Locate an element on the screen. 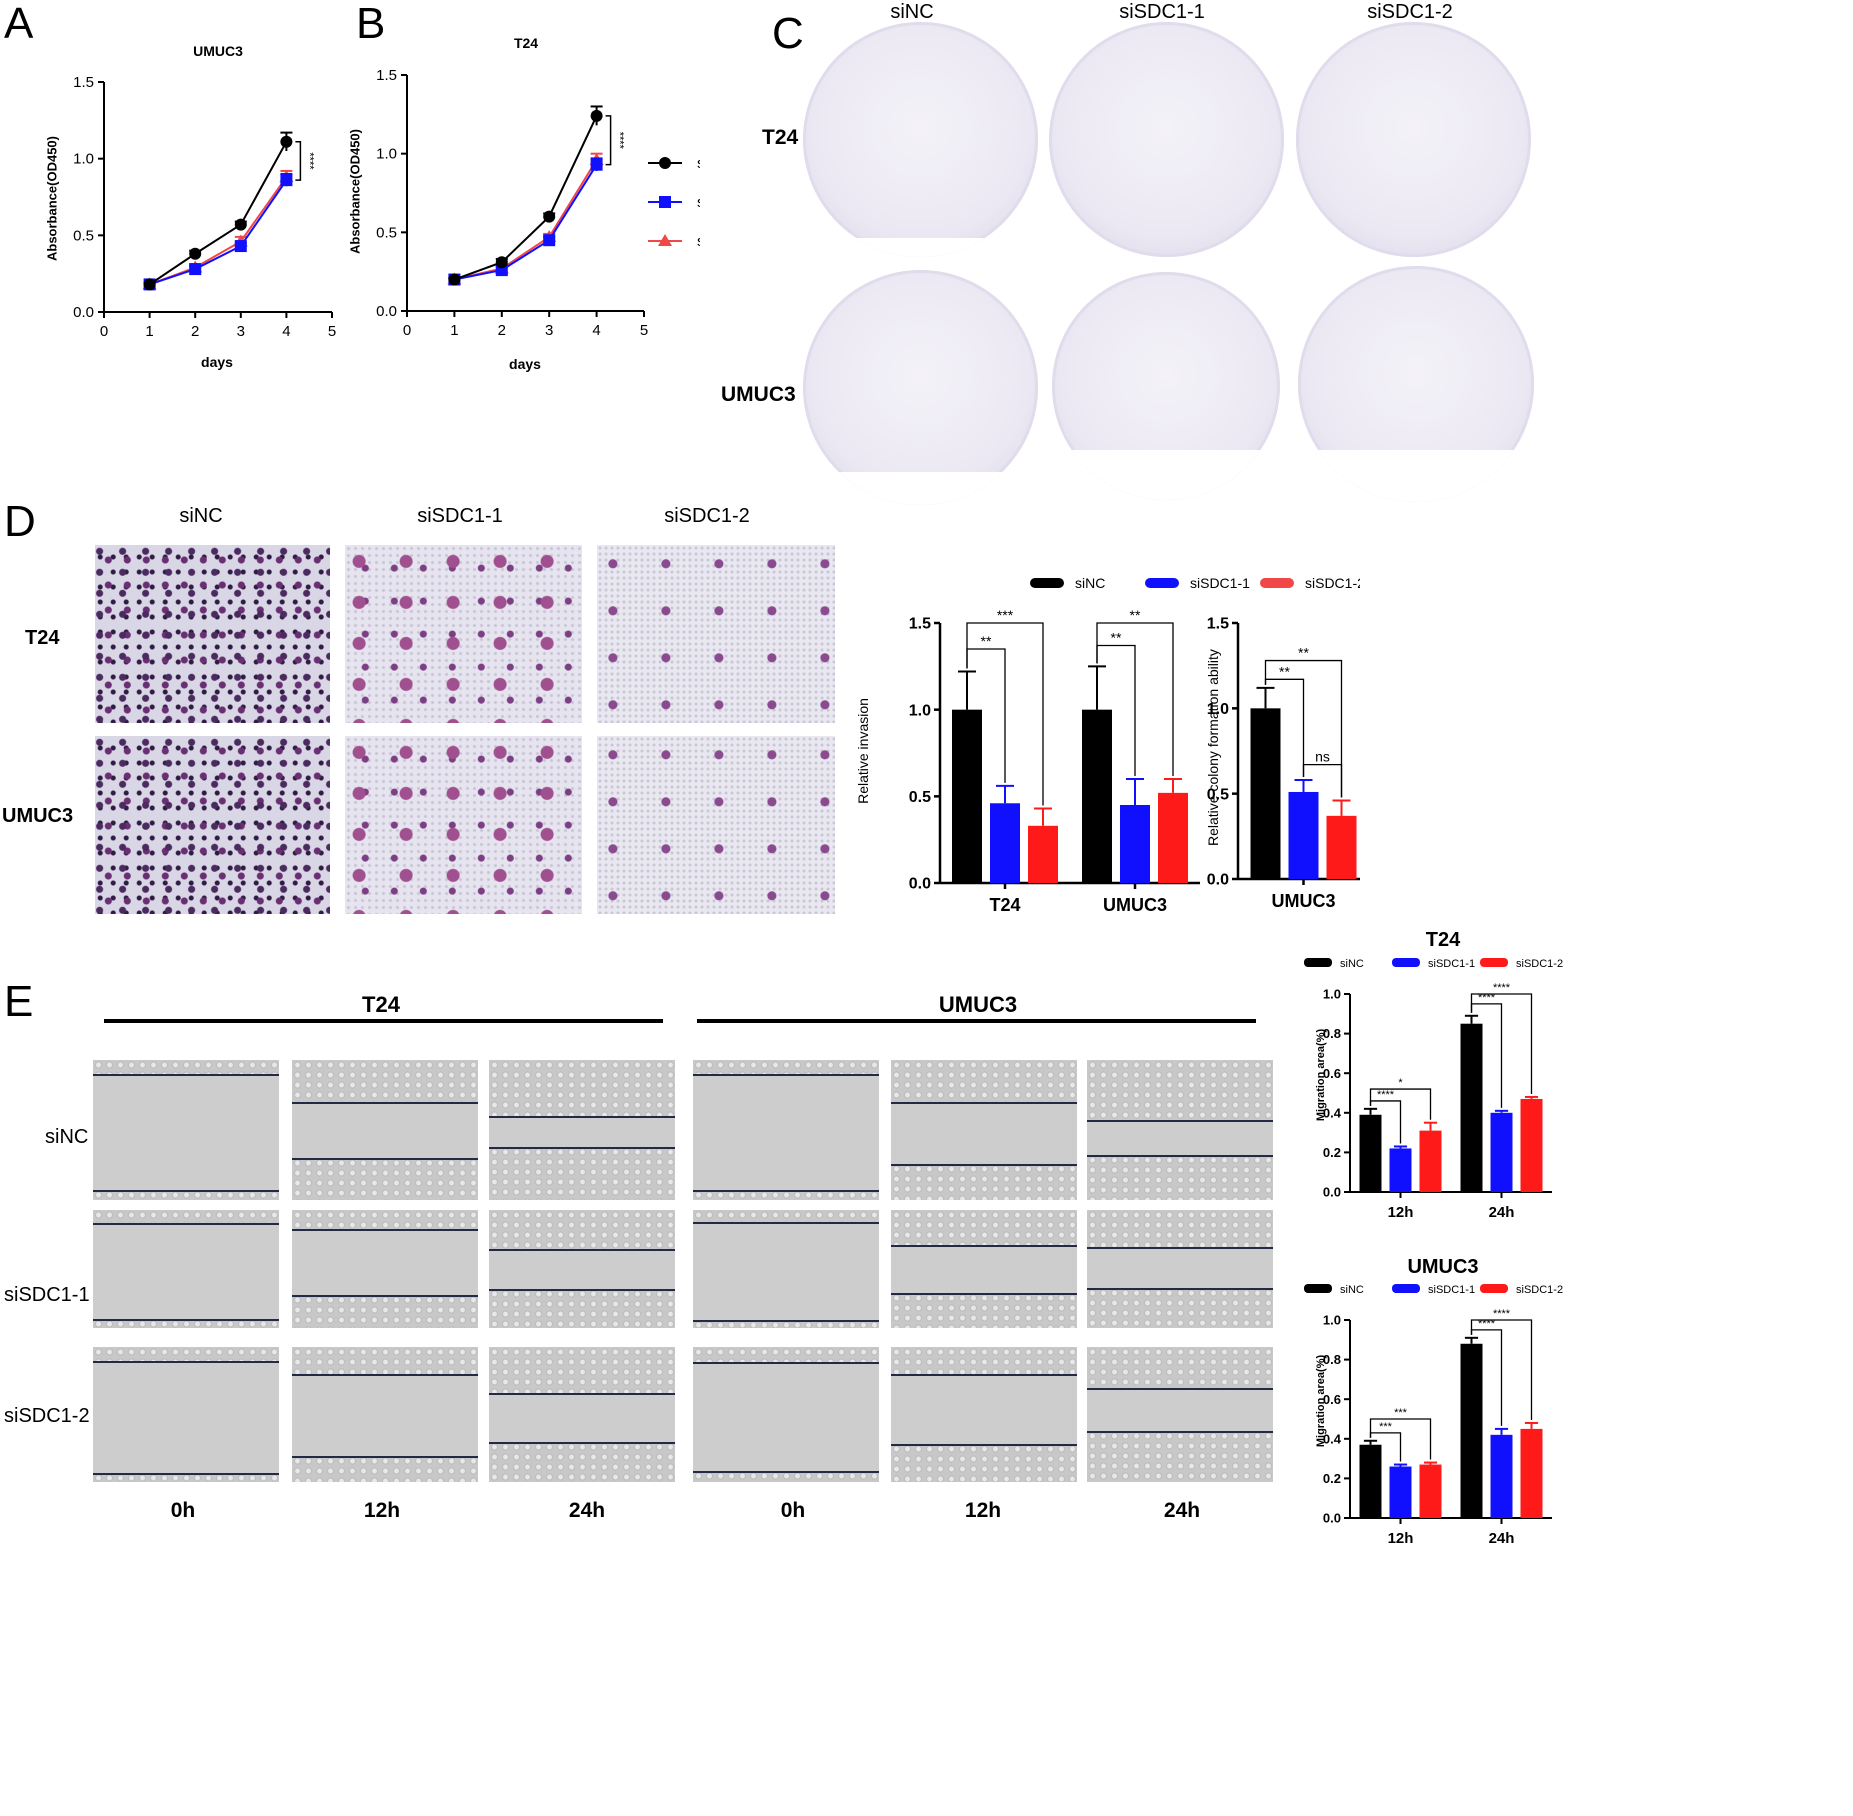 The height and width of the screenshot is (1816, 1853). y-tick-label: 0.6 is located at coordinates (1332, 1073).